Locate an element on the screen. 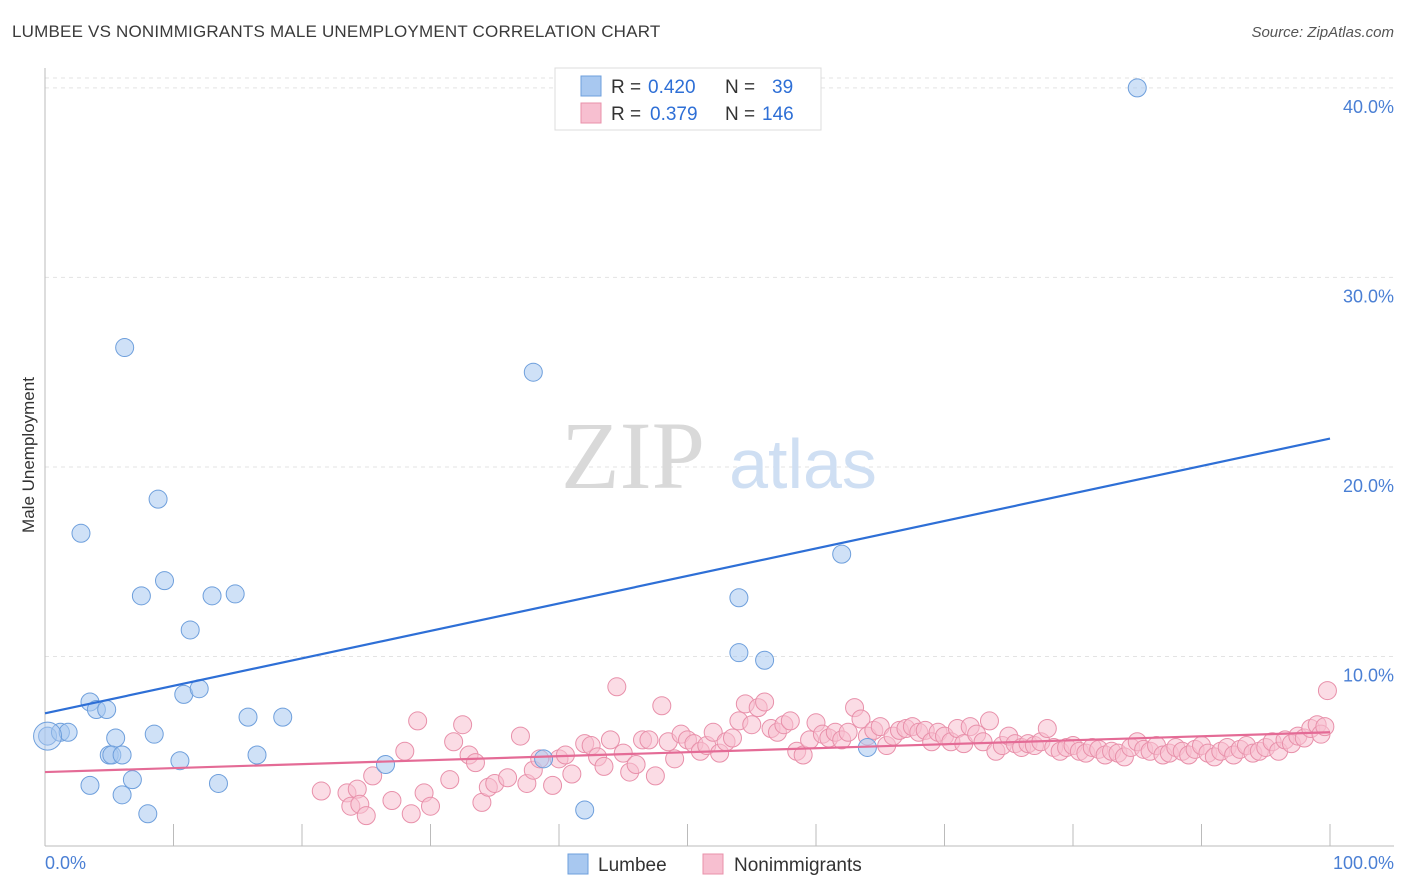 This screenshot has width=1406, height=892. y-tick-label: 10.0% is located at coordinates (1368, 675).